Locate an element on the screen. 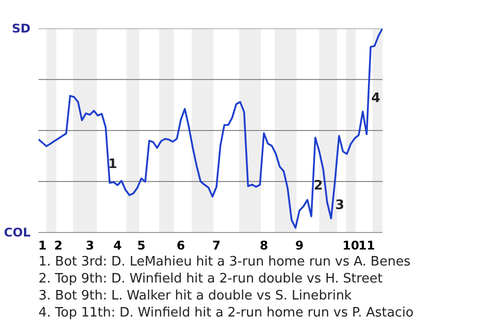 This screenshot has height=320, width=480. x-tick-label: 11 is located at coordinates (367, 245).